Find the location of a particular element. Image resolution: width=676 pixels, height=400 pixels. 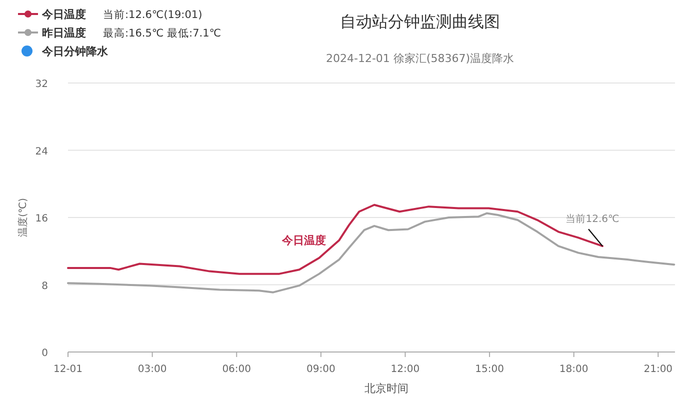

text: 最高:16.5℃ 最低:7.1℃ is located at coordinates (162, 33).